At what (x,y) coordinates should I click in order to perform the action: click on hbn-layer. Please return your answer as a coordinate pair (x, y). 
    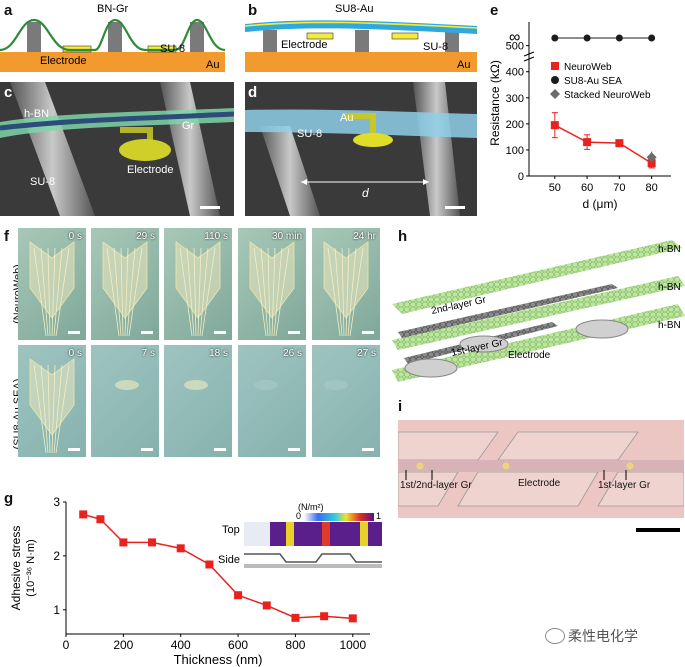
    Looking at the image, I should click on (537, 277).